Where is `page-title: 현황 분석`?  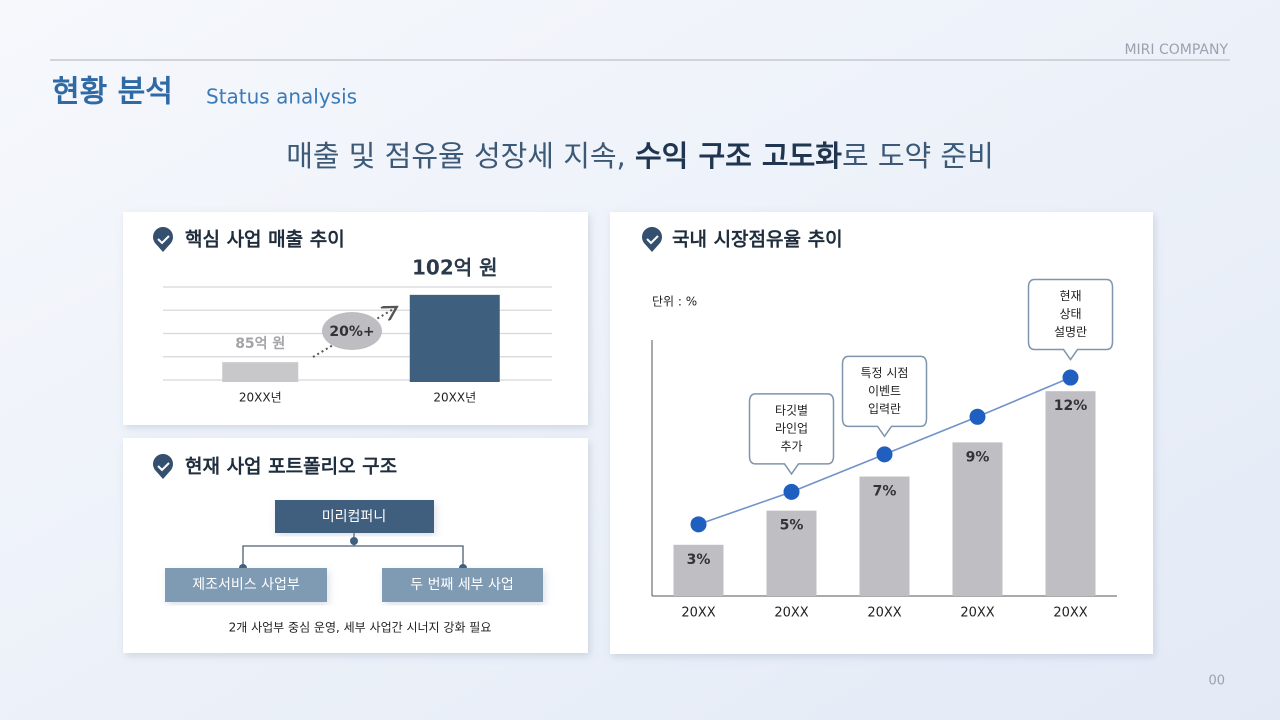 page-title: 현황 분석 is located at coordinates (112, 92).